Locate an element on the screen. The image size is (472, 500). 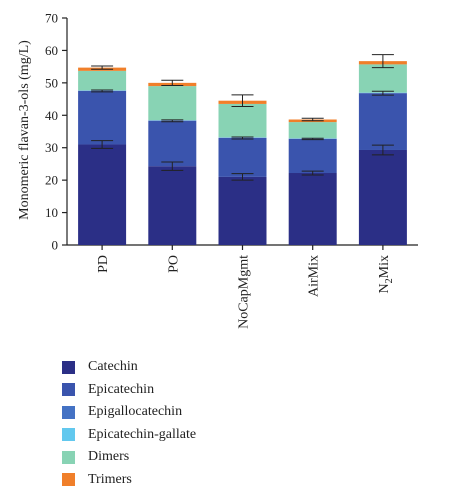
legend-label: Epicatechin is located at coordinates (121, 389).